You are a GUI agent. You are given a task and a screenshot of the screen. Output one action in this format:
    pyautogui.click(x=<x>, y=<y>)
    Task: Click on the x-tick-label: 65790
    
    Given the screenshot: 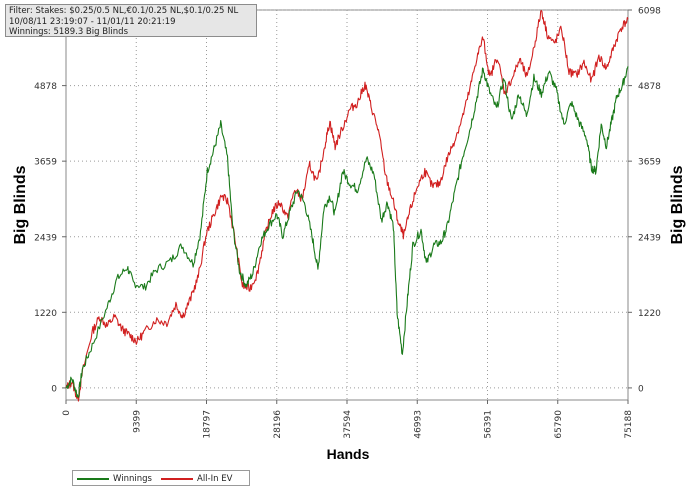 What is the action you would take?
    pyautogui.click(x=559, y=424)
    